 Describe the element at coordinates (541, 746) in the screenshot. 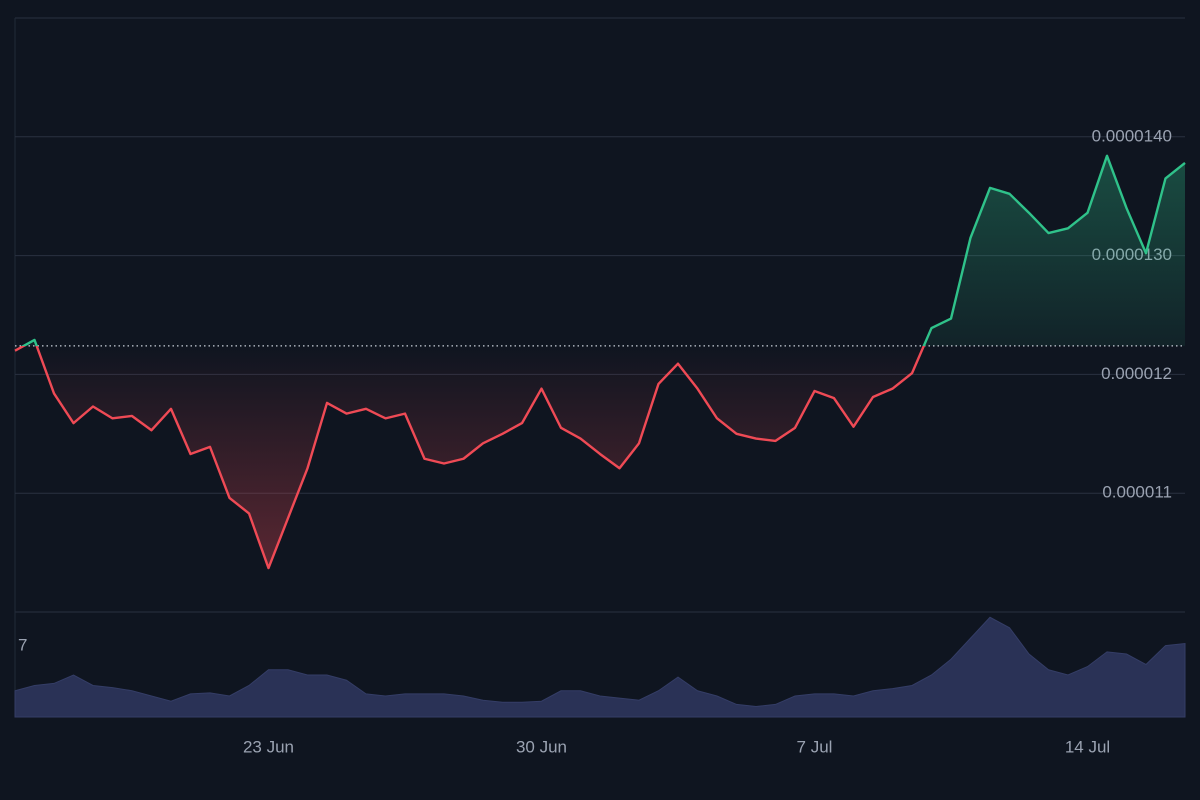

I see `x-tick-label: 30 Jun` at that location.